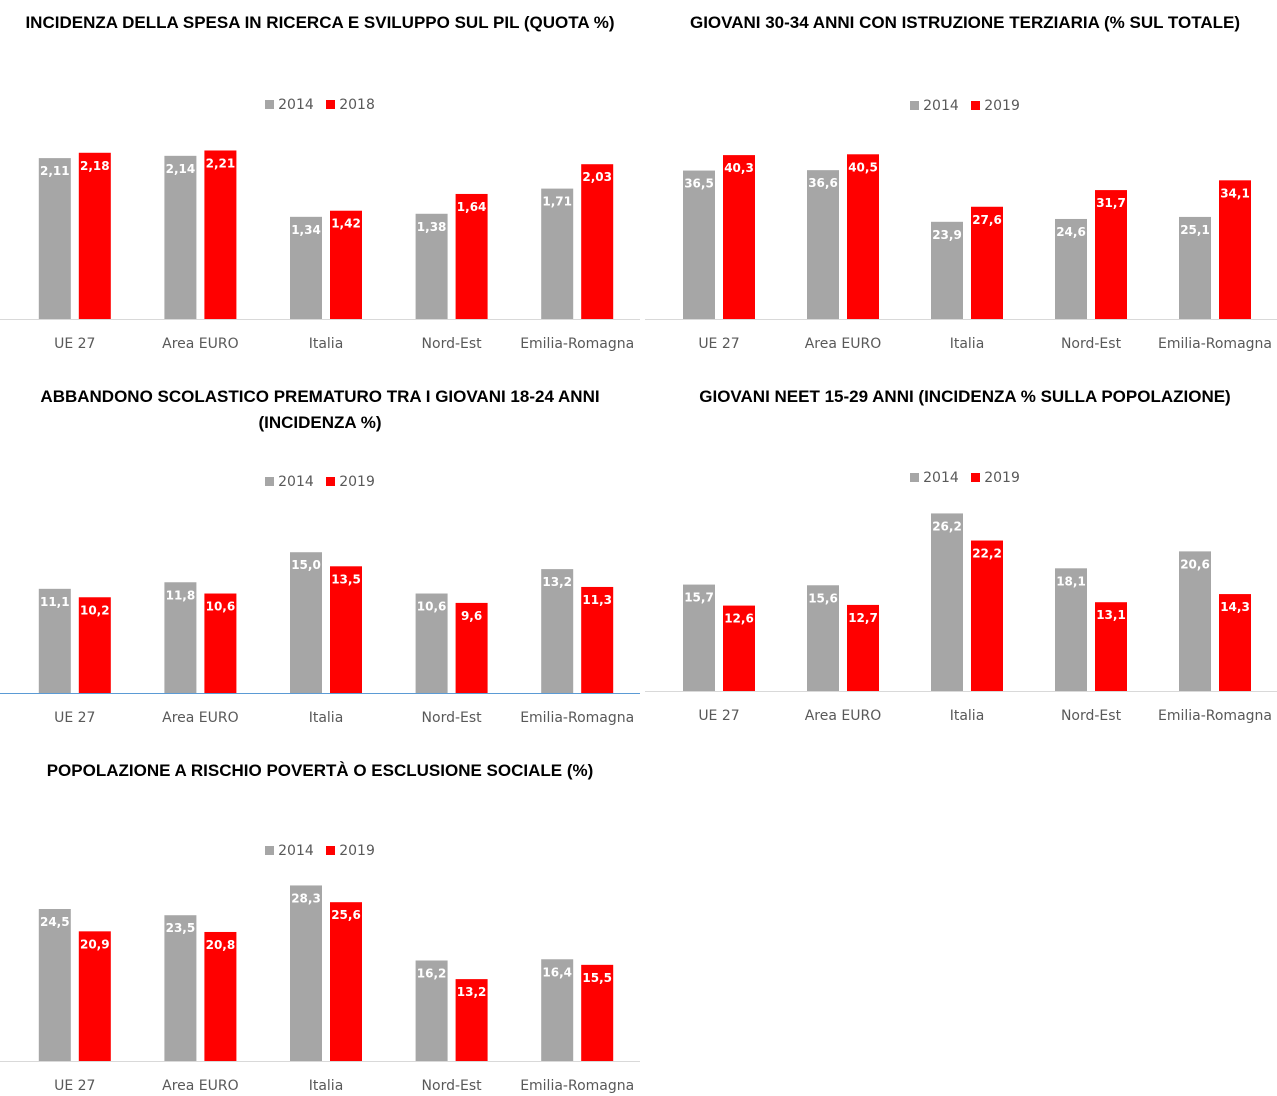 The width and height of the screenshot is (1277, 1096). I want to click on data-label: 13,2, so click(472, 992).